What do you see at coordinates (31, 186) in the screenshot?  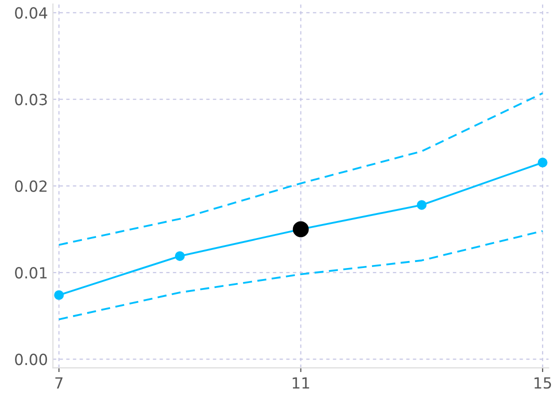 I see `y-tick-label: 0.02` at bounding box center [31, 186].